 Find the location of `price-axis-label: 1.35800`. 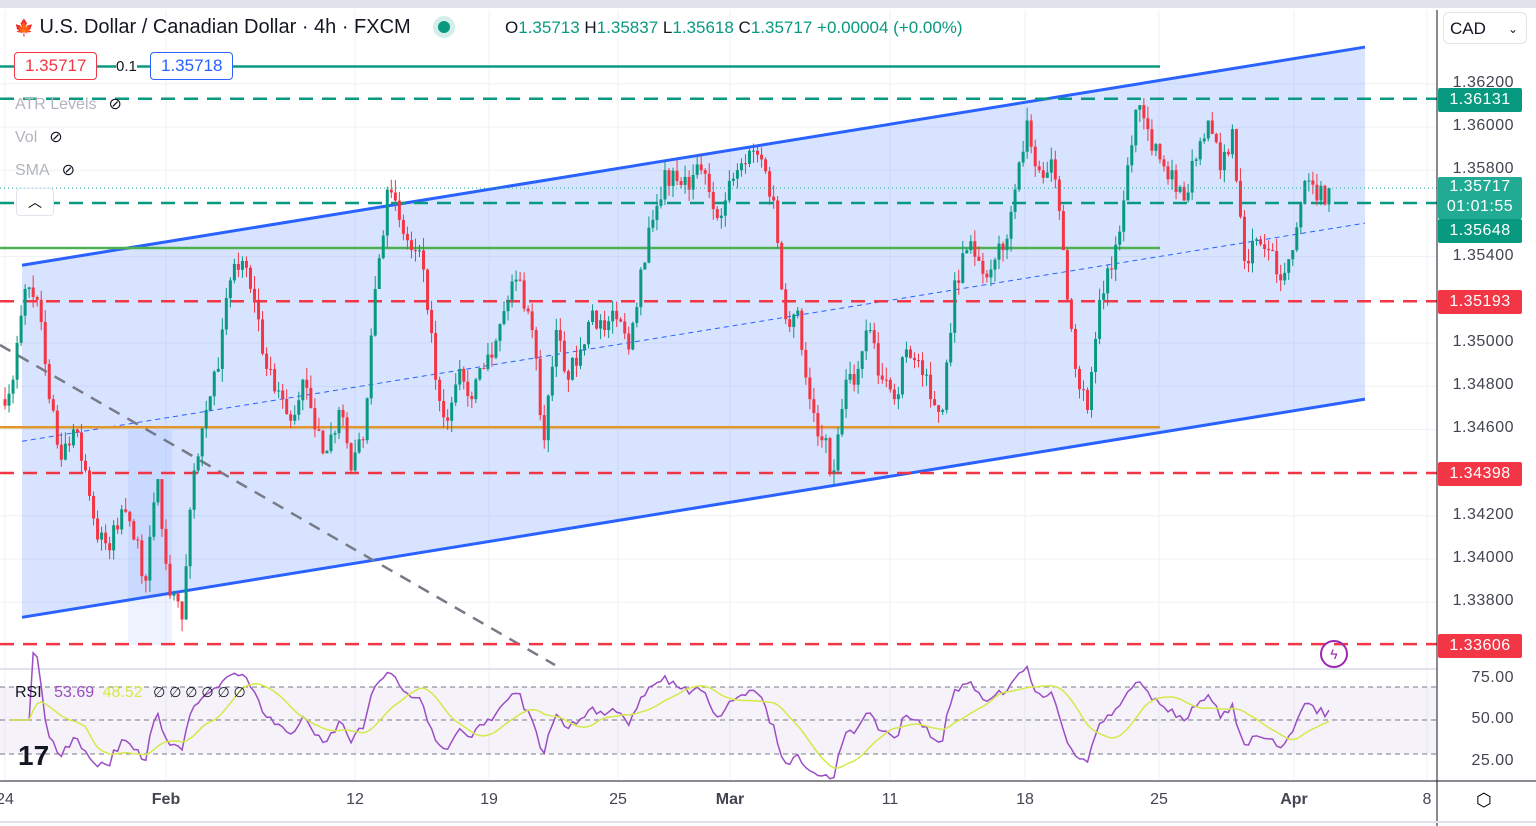

price-axis-label: 1.35800 is located at coordinates (1483, 169).